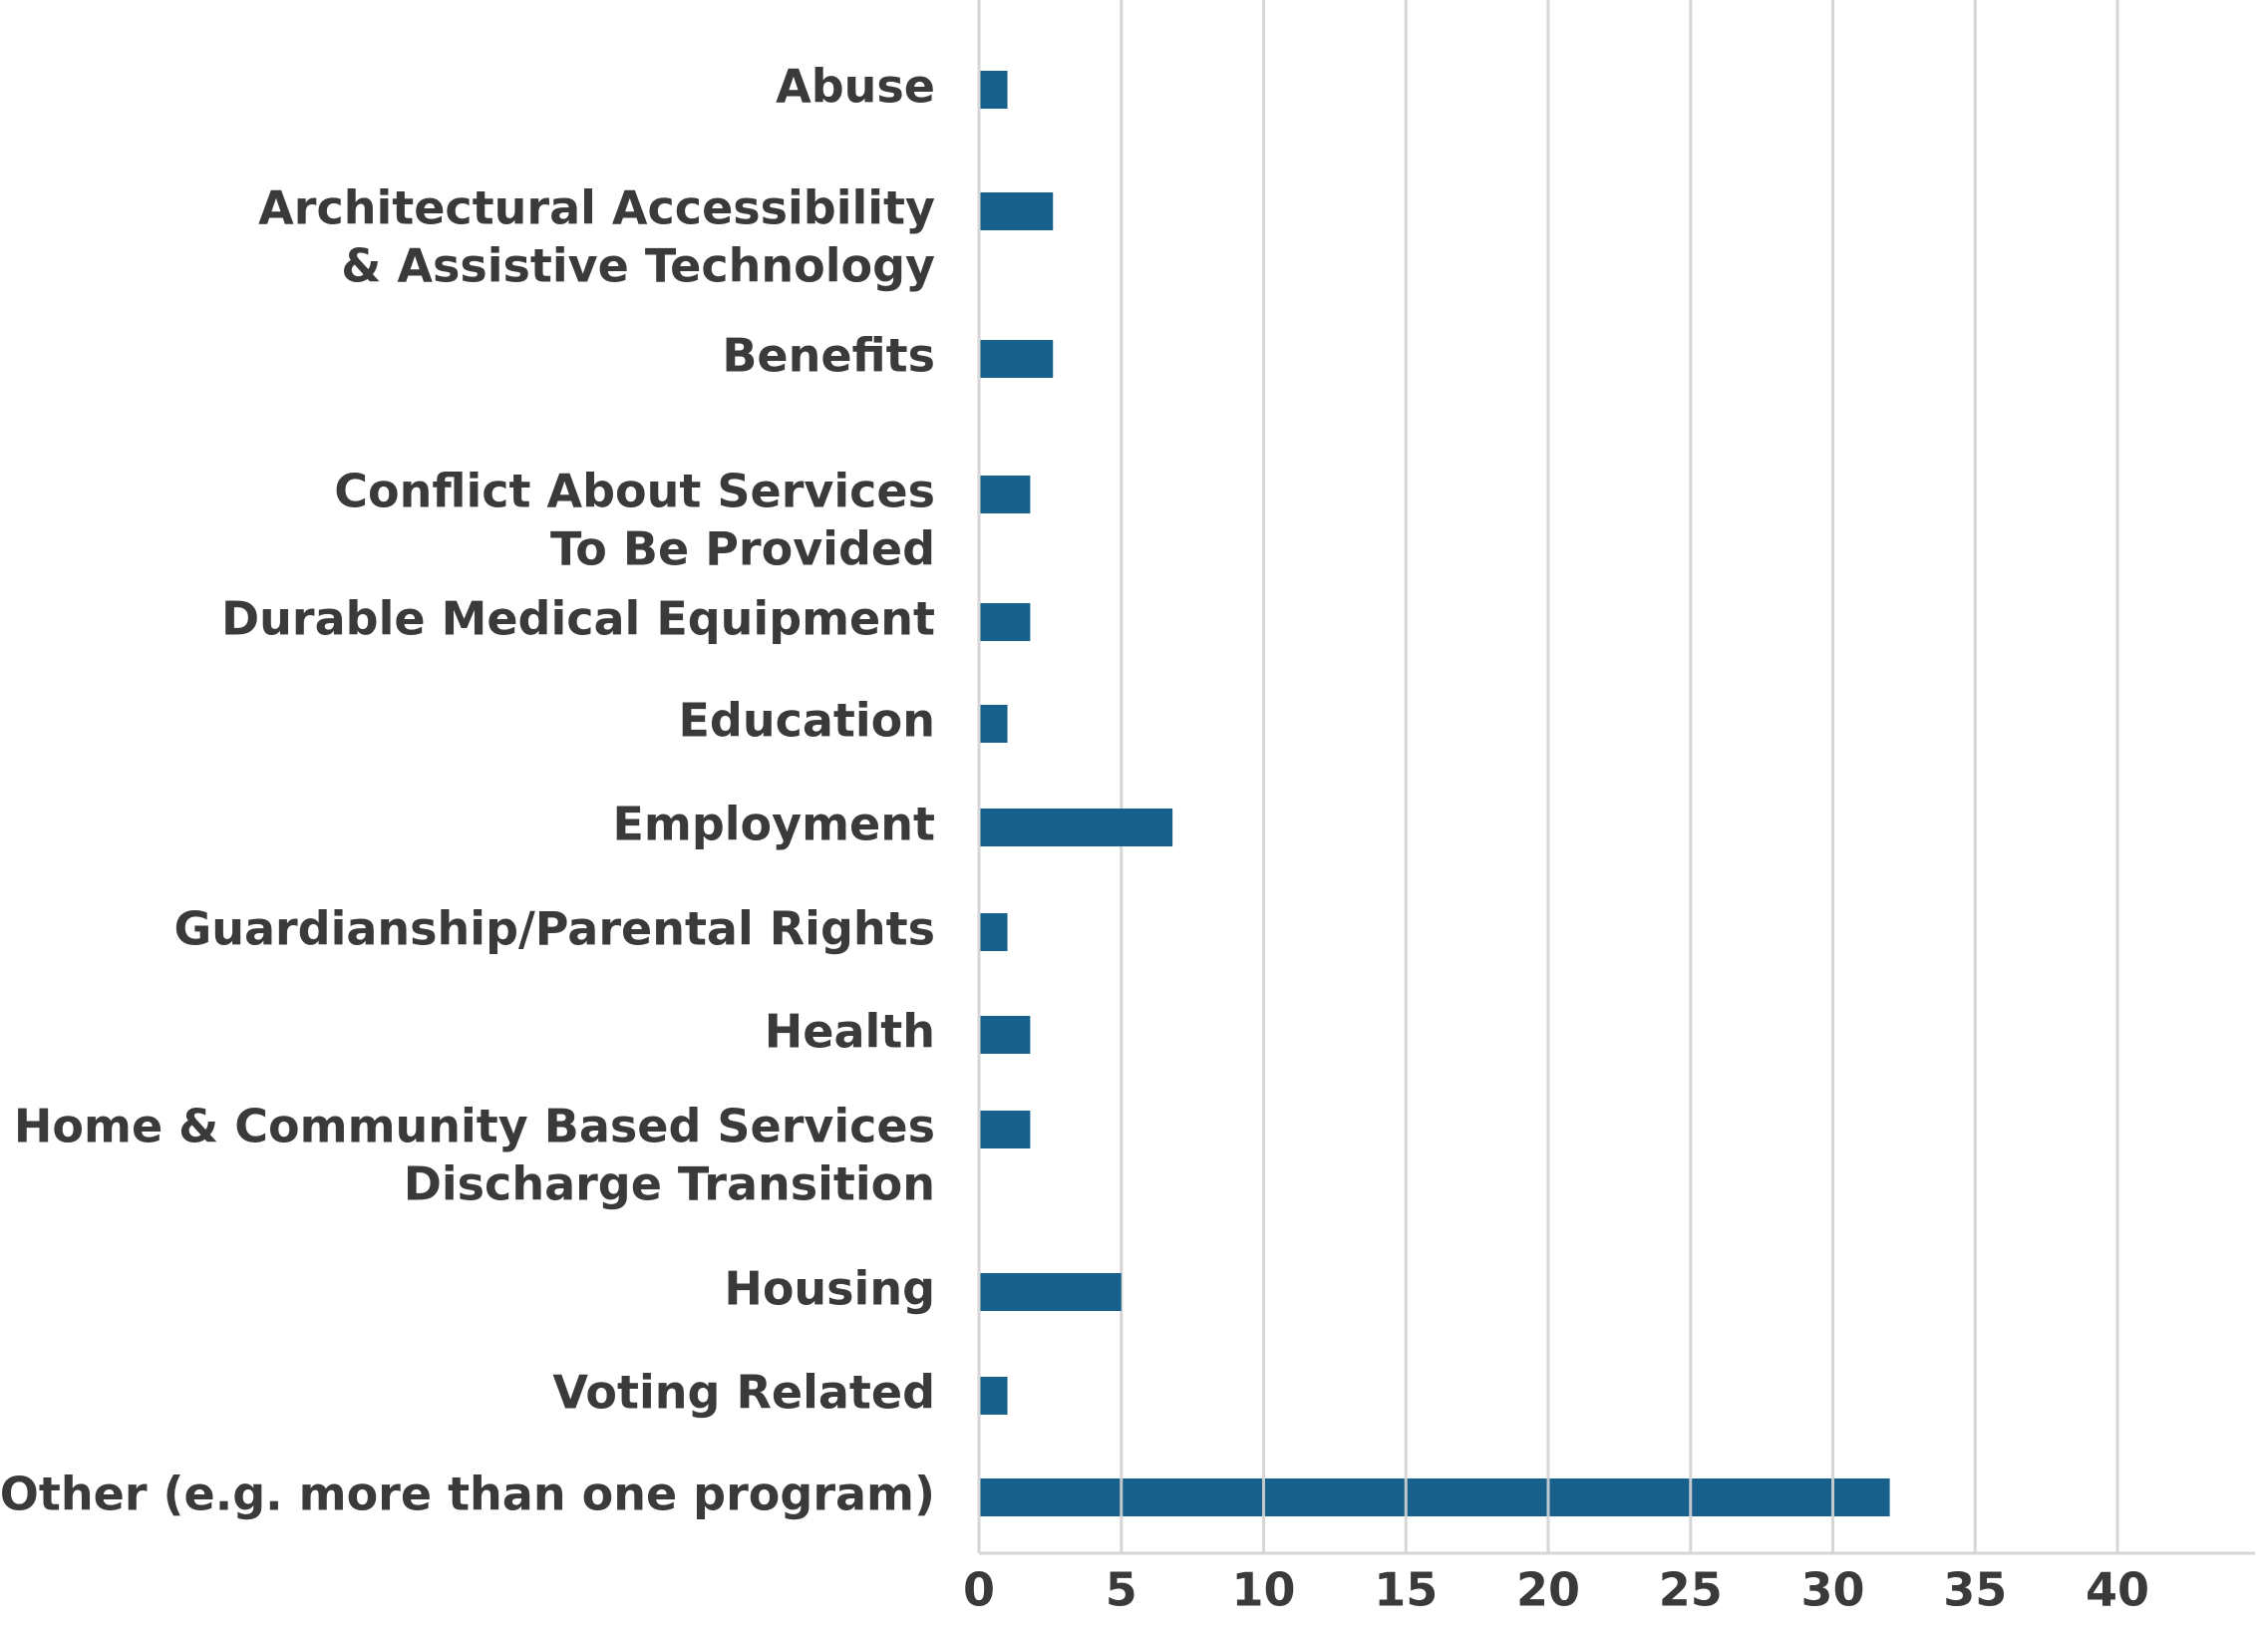 This screenshot has height=1633, width=2268. Describe the element at coordinates (2117, 1590) in the screenshot. I see `x-tick-label-40: 40` at that location.